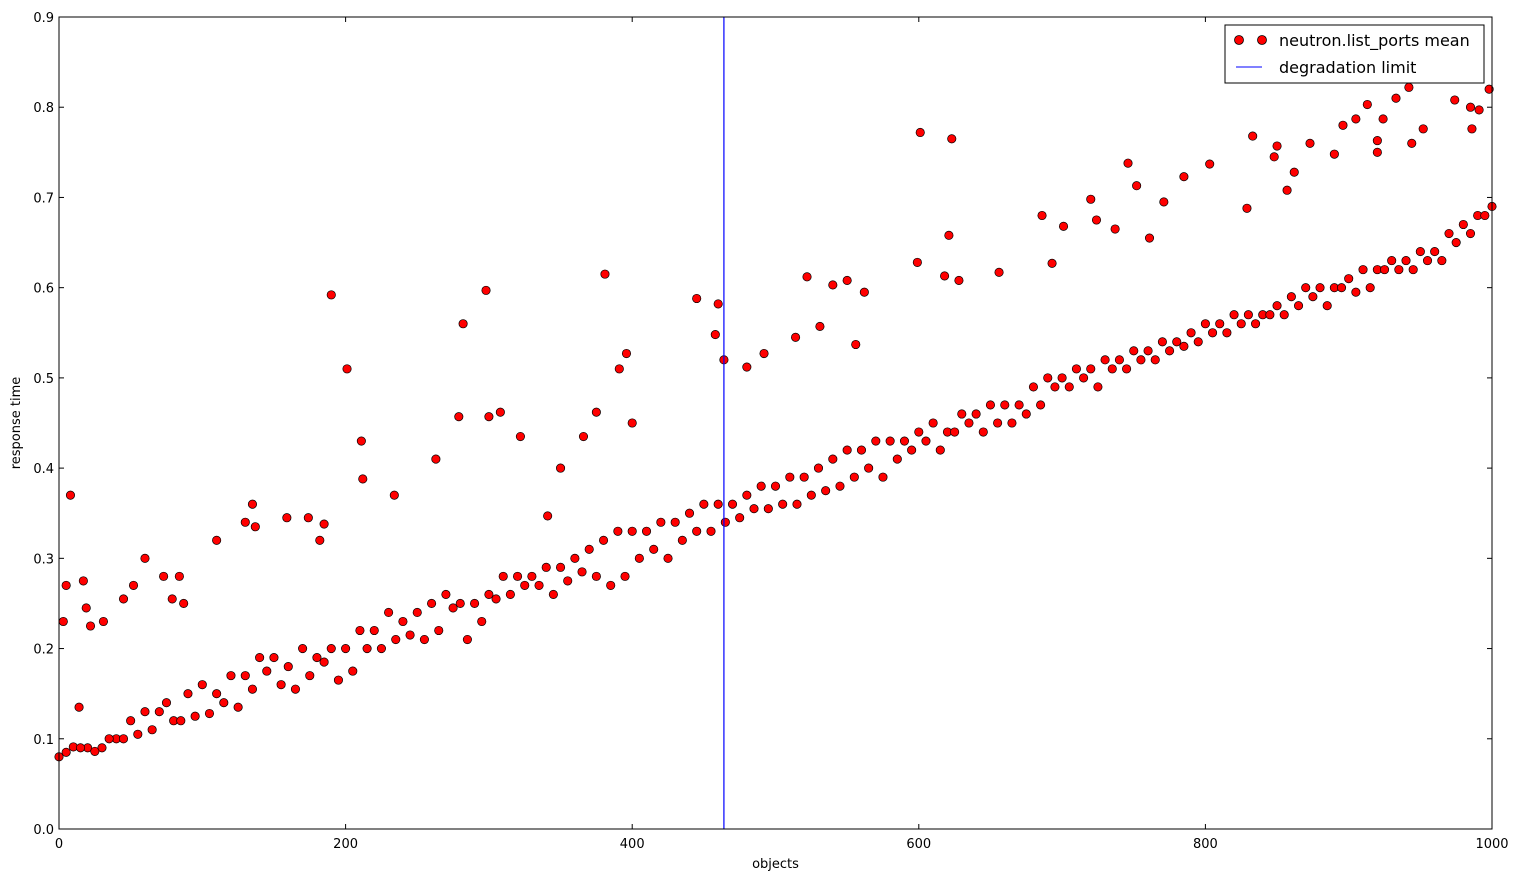 The width and height of the screenshot is (1519, 885). I want to click on y-tick-label: 0.0, so click(43, 830).